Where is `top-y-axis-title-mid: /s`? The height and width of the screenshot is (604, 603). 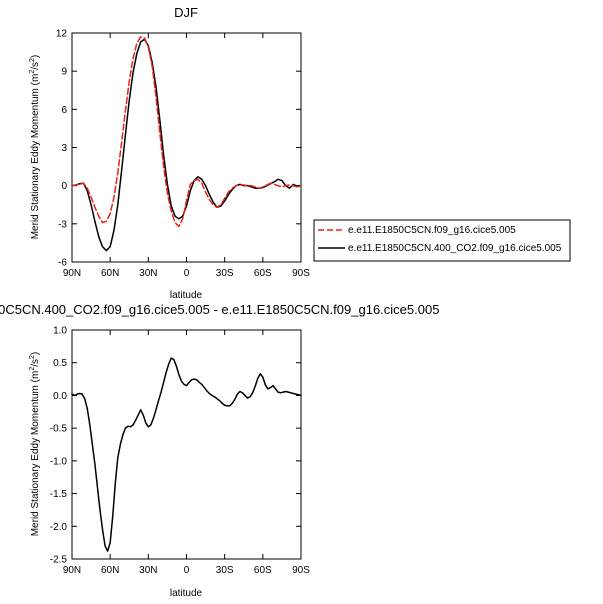 top-y-axis-title-mid: /s is located at coordinates (35, 66).